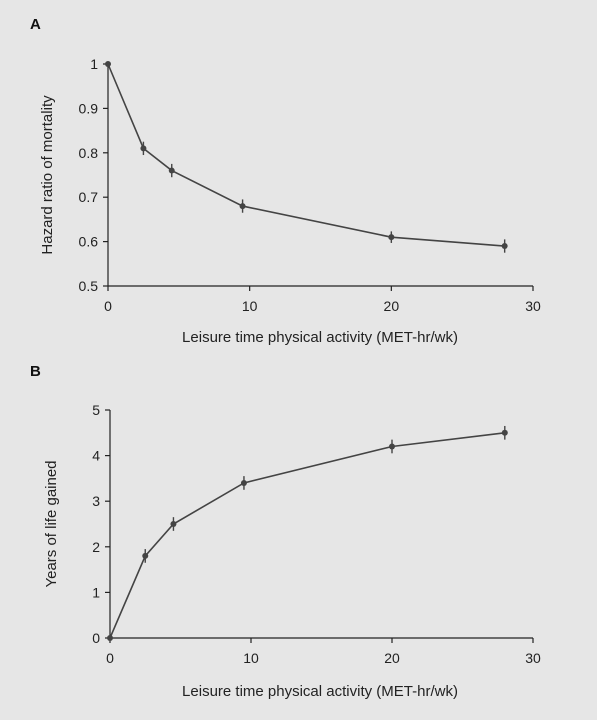 The height and width of the screenshot is (720, 597). Describe the element at coordinates (89, 197) in the screenshot. I see `panel-a-y-tick-label: 0.7` at that location.